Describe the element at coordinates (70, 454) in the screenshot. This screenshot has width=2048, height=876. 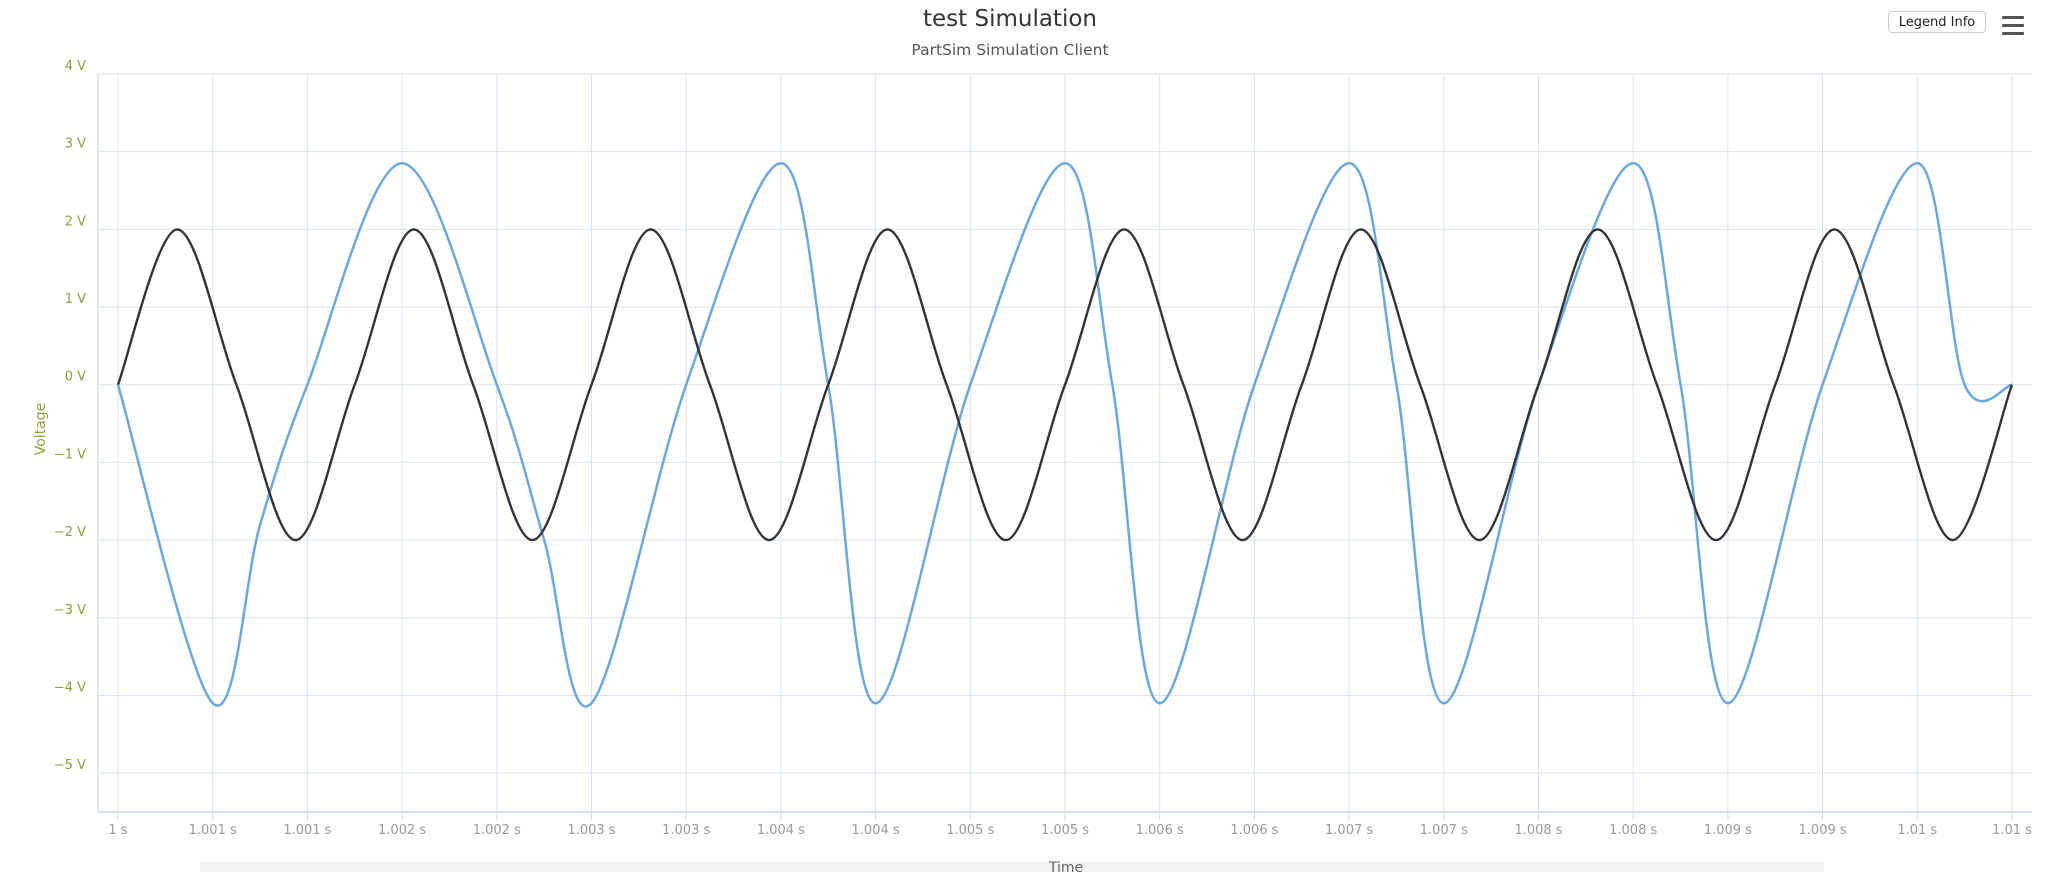
I see `y-tick-label: −1 V` at that location.